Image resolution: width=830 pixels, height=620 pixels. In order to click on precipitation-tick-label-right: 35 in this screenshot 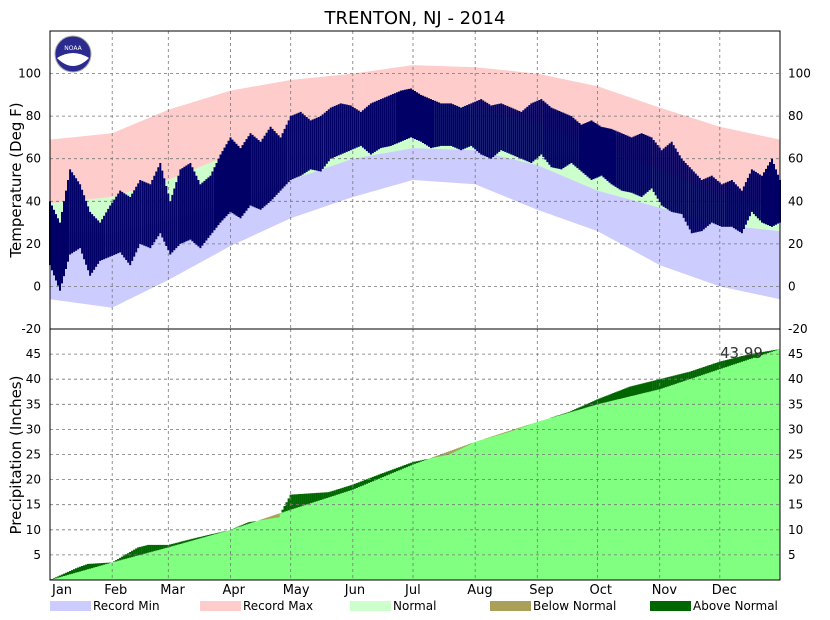, I will do `click(795, 404)`.